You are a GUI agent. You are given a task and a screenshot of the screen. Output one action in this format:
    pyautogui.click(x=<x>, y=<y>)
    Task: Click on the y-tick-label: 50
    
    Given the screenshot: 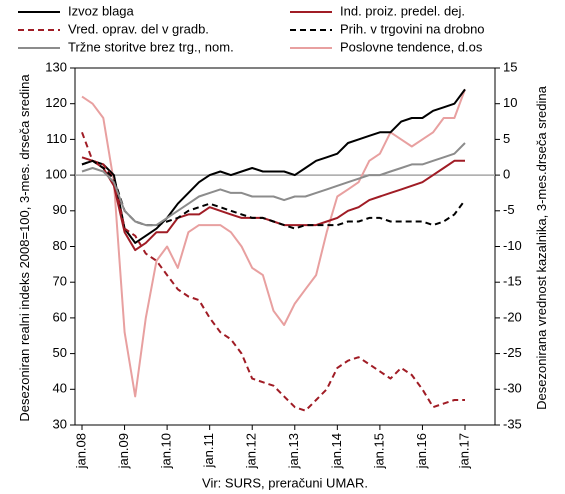 What is the action you would take?
    pyautogui.click(x=60, y=352)
    